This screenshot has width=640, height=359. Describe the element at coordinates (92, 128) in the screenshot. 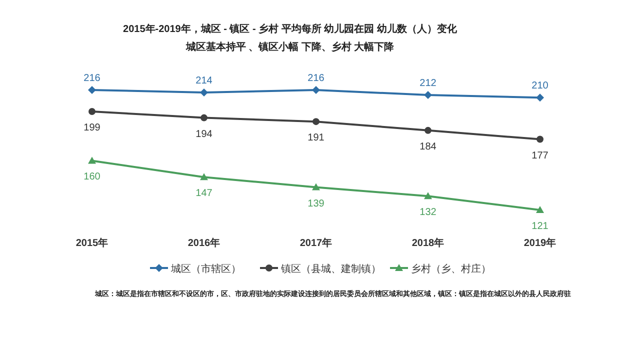

I see `data-label: 199` at that location.